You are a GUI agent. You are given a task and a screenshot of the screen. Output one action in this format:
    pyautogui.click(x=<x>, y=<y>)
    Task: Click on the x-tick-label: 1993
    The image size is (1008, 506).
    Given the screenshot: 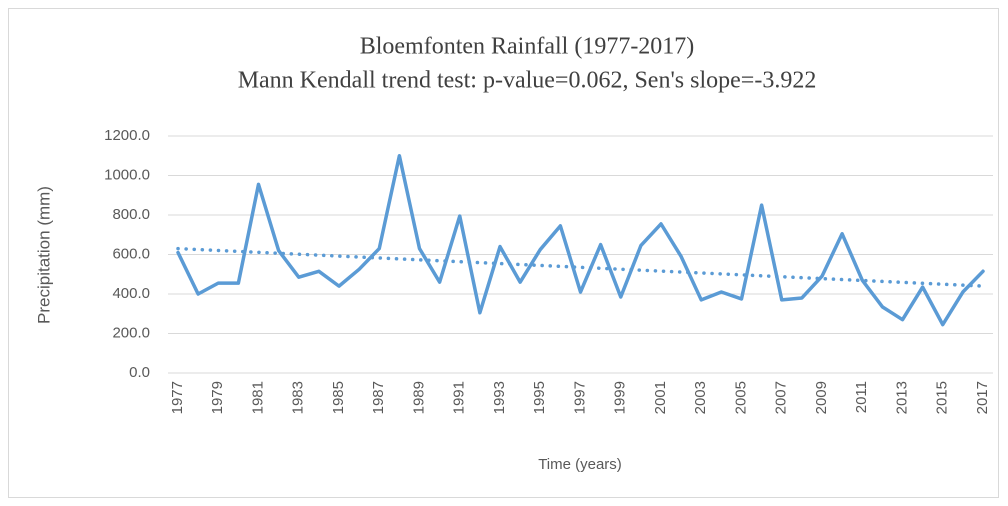 What is the action you would take?
    pyautogui.click(x=499, y=397)
    